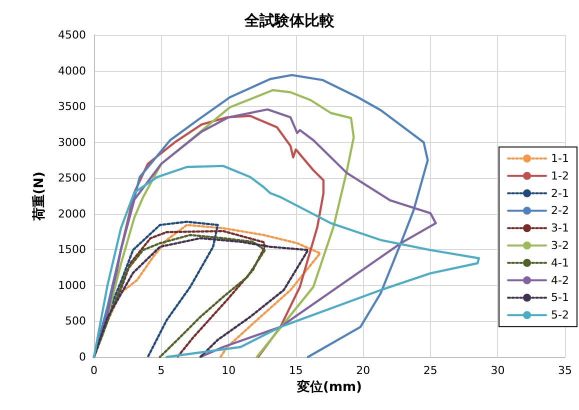 The width and height of the screenshot is (579, 410). What do you see at coordinates (72, 71) in the screenshot?
I see `y-tick-label: 4000` at bounding box center [72, 71].